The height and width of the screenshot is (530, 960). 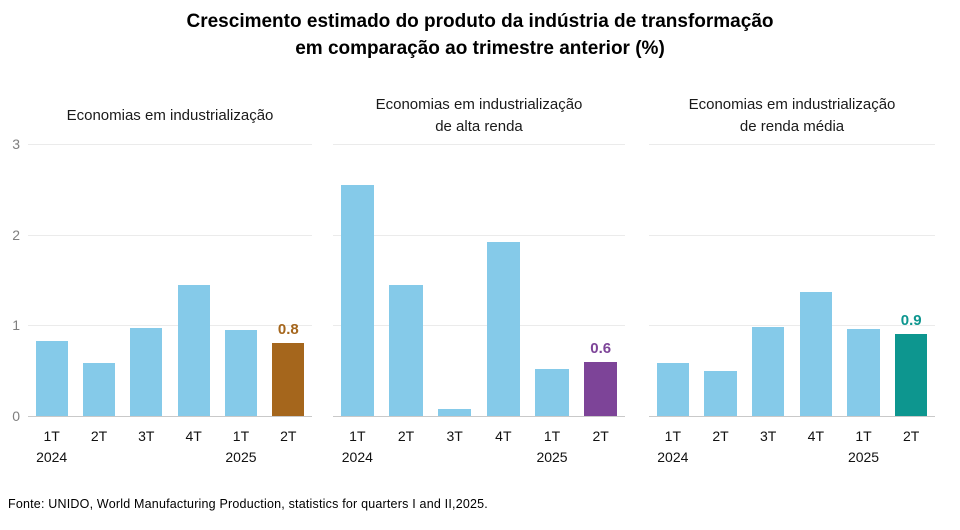 What do you see at coordinates (16, 416) in the screenshot?
I see `y-tick-label: 0` at bounding box center [16, 416].